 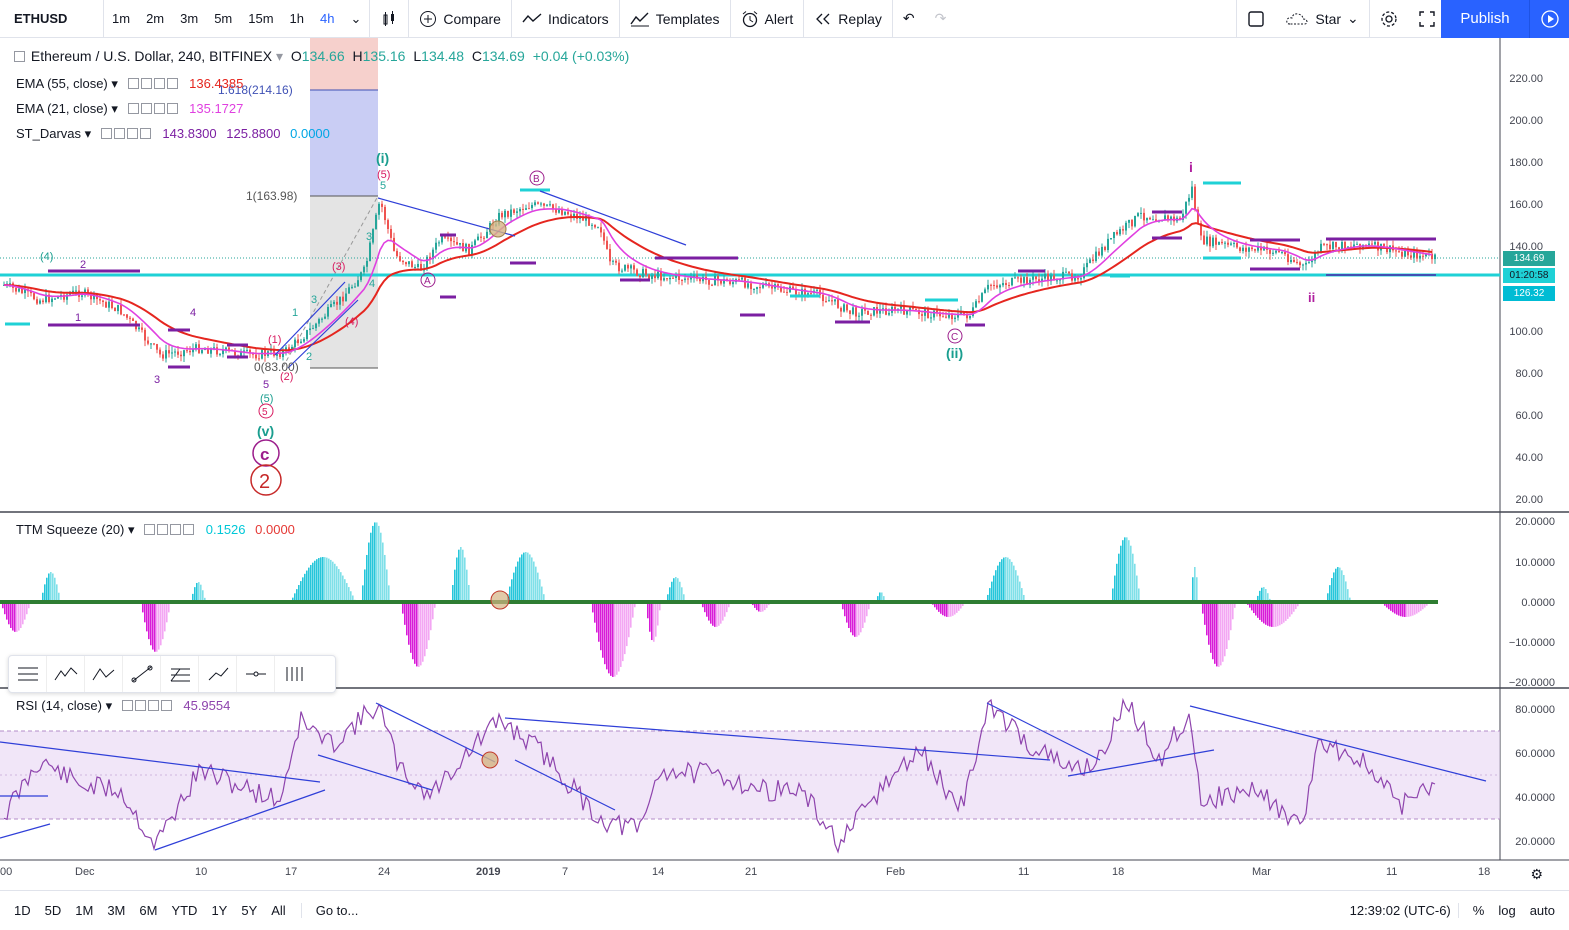 What do you see at coordinates (223, 18) in the screenshot?
I see `timeframe-5m: 5m` at bounding box center [223, 18].